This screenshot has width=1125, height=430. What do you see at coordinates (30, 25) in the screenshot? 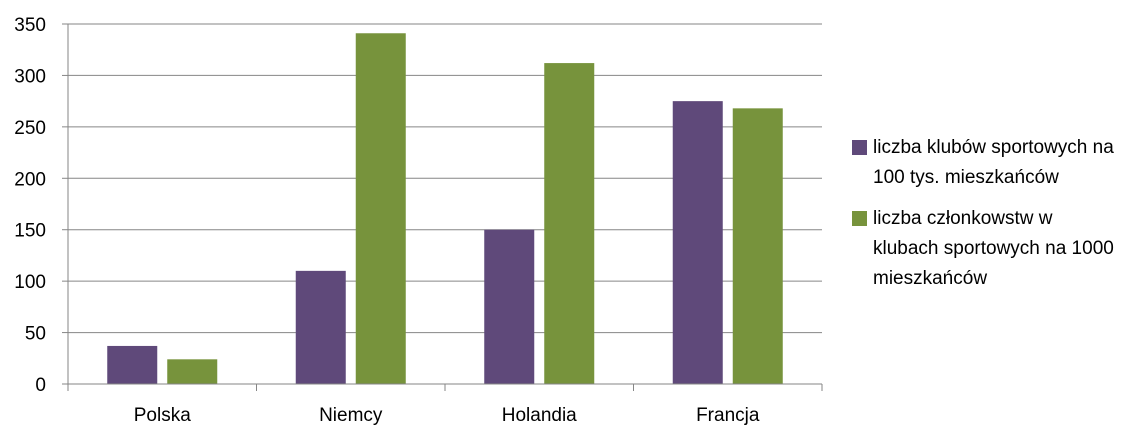
I see `y-tick-label-350: 350` at bounding box center [30, 25].